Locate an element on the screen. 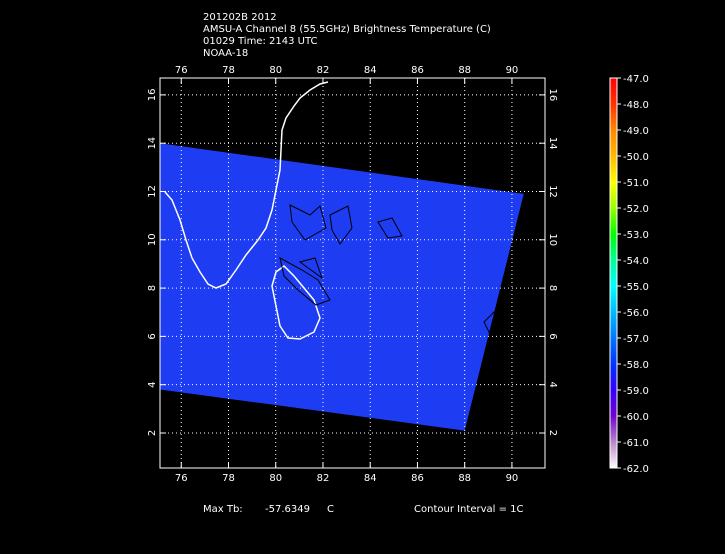 This screenshot has width=725, height=554. header-line: NOAA-18 is located at coordinates (225, 53).